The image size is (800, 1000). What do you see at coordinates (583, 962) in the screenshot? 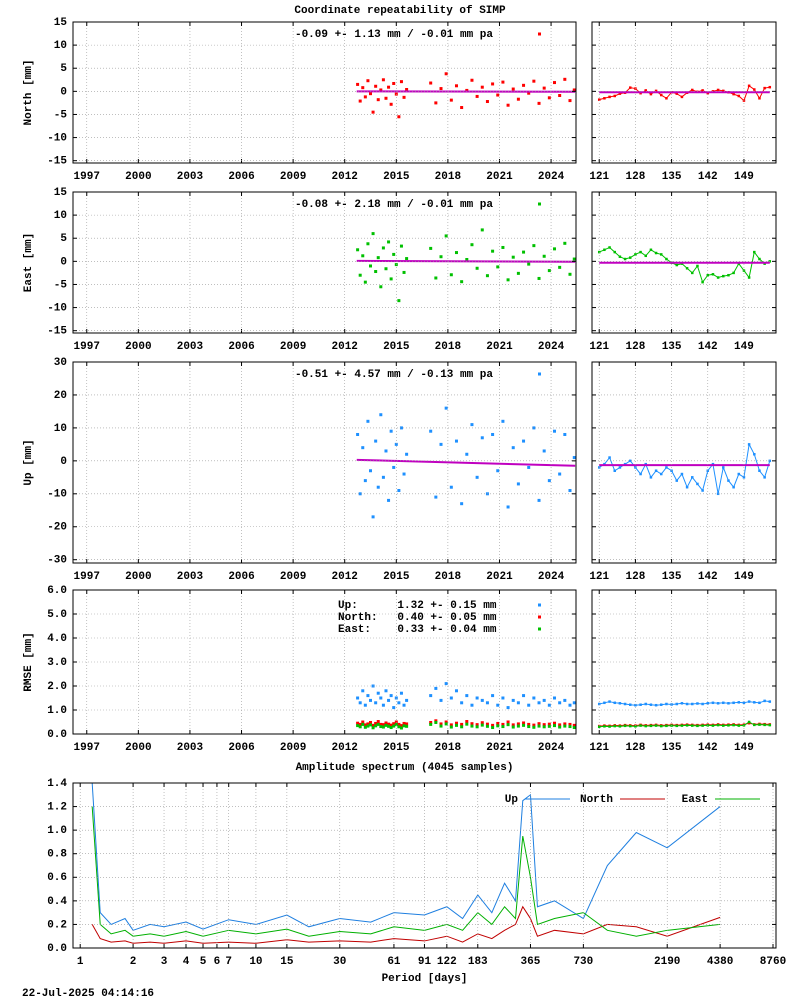
I see `x-tick-label: 730` at bounding box center [583, 962].